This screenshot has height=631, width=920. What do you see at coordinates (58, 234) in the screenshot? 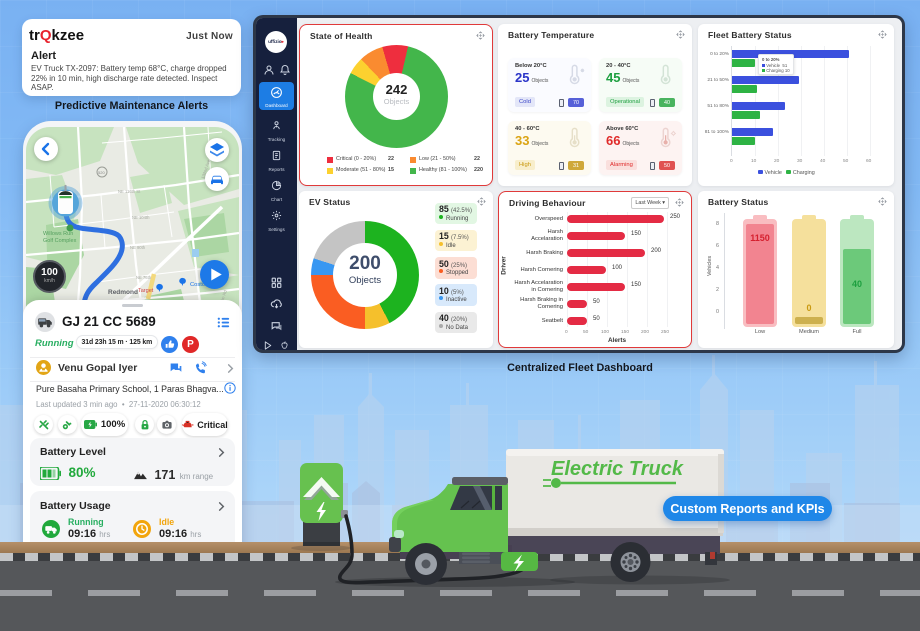
I see `svg-text: Willows Run` at bounding box center [58, 234].